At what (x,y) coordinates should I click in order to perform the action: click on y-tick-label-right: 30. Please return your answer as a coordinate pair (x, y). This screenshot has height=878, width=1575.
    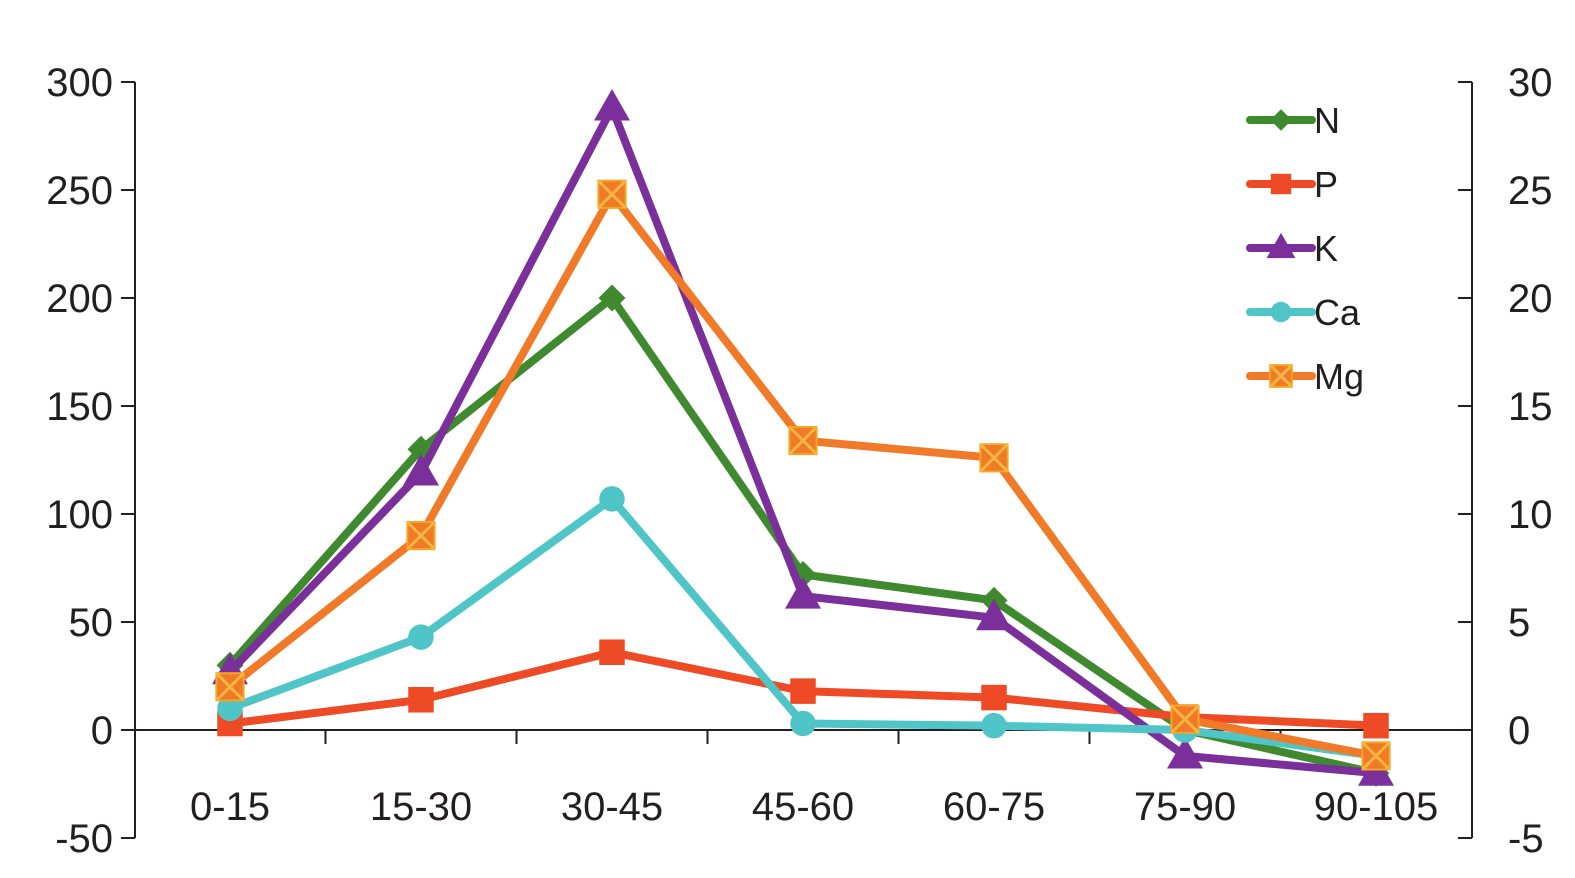
    Looking at the image, I should click on (1530, 83).